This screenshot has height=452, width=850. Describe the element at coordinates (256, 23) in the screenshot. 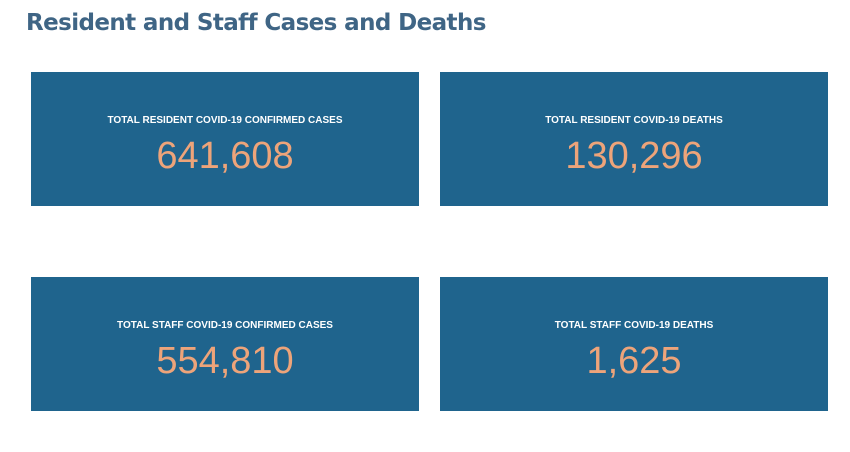

I see `page-title: Resident and Staff Cases and Deaths` at that location.